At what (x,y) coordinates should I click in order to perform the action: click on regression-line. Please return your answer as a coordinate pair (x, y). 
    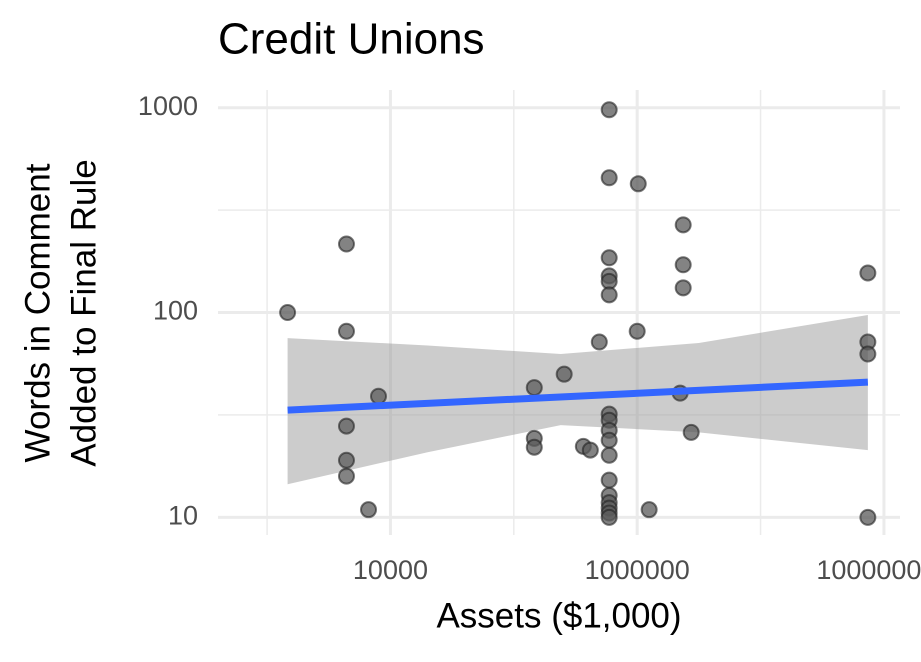
    Looking at the image, I should click on (578, 396).